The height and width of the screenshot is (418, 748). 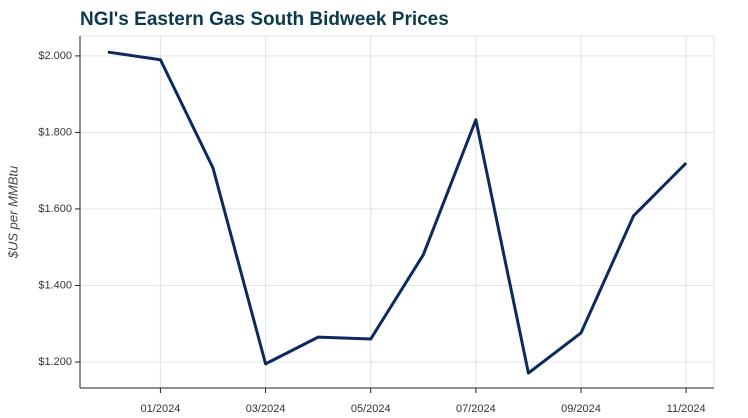 I want to click on x-tick-label: 09/2024, so click(x=581, y=409).